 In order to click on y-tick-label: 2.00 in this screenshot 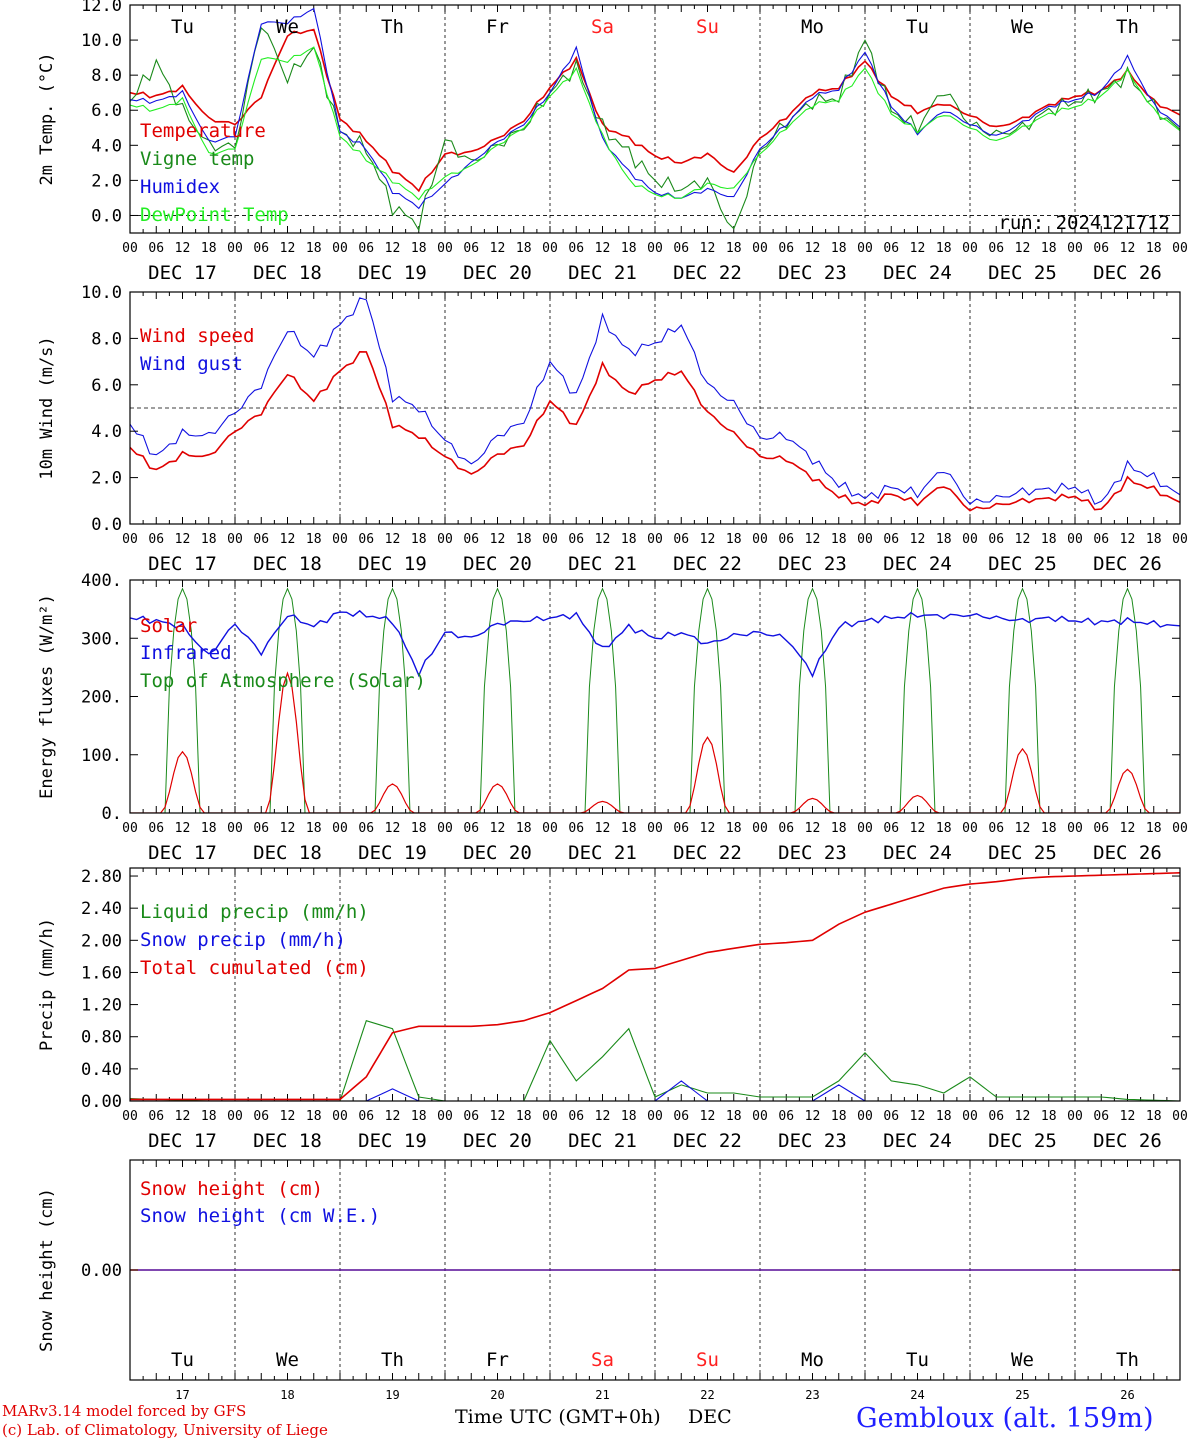, I will do `click(101, 941)`.